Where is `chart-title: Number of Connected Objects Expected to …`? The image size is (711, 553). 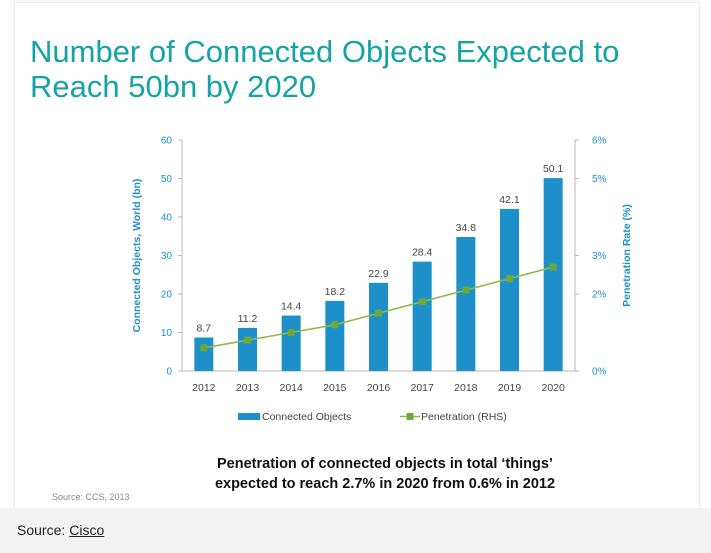
chart-title: Number of Connected Objects Expected to … is located at coordinates (325, 69).